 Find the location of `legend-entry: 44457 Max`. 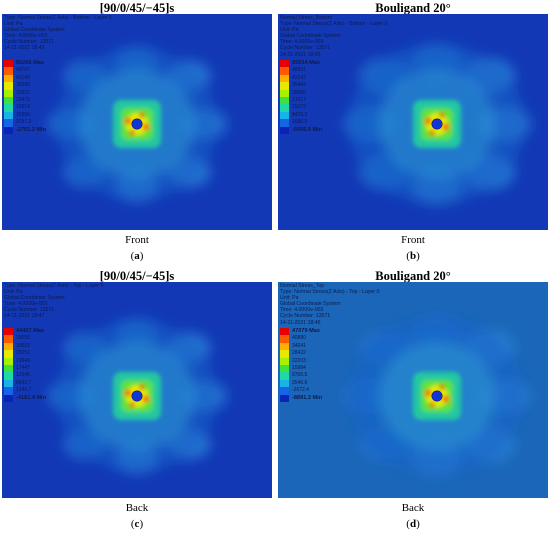

legend-entry: 44457 Max is located at coordinates (33, 332).